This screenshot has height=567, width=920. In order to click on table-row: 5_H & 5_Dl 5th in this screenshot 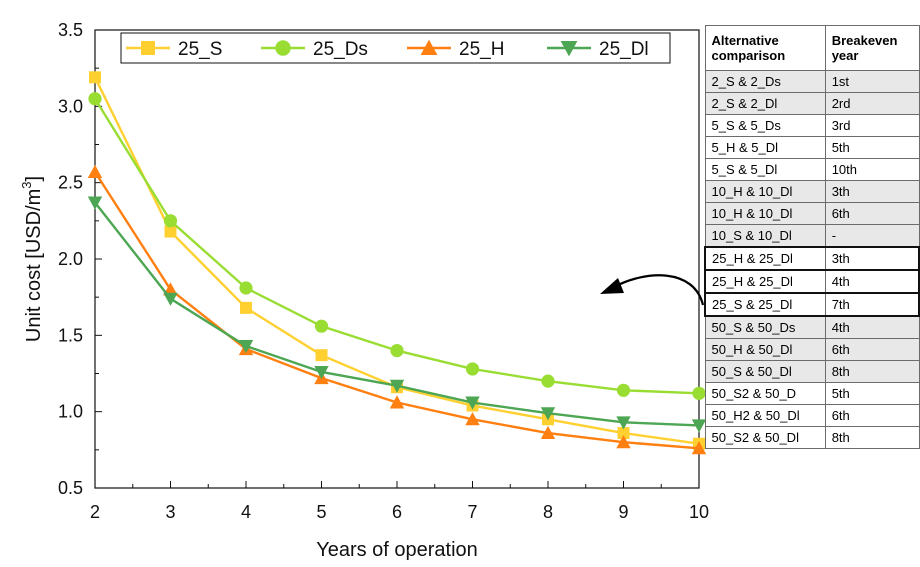, I will do `click(812, 147)`.